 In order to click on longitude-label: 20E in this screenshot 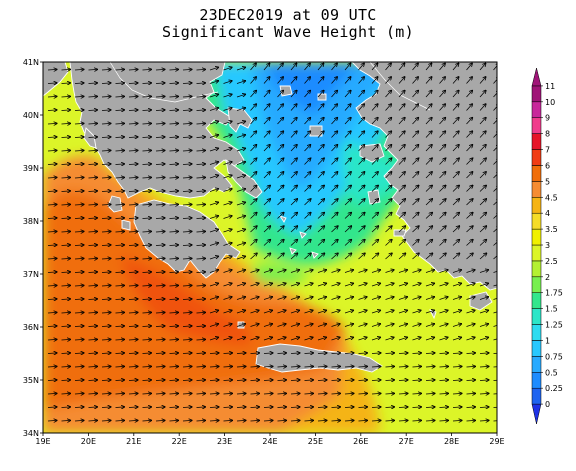, I will do `click(88, 441)`.